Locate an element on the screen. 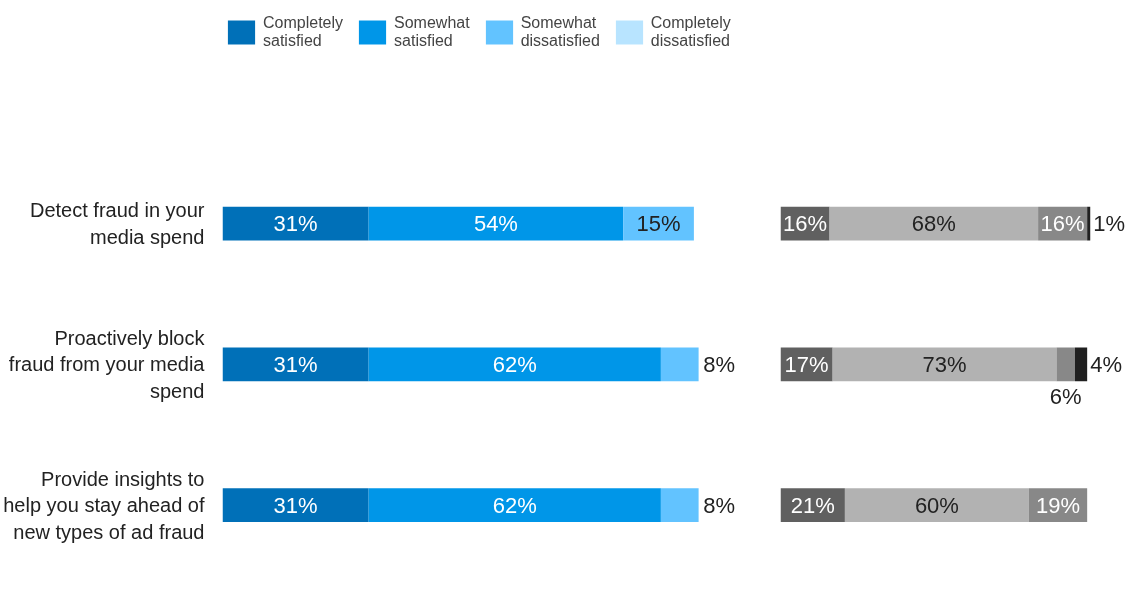 The width and height of the screenshot is (1140, 590). data-label: 15% is located at coordinates (658, 224).